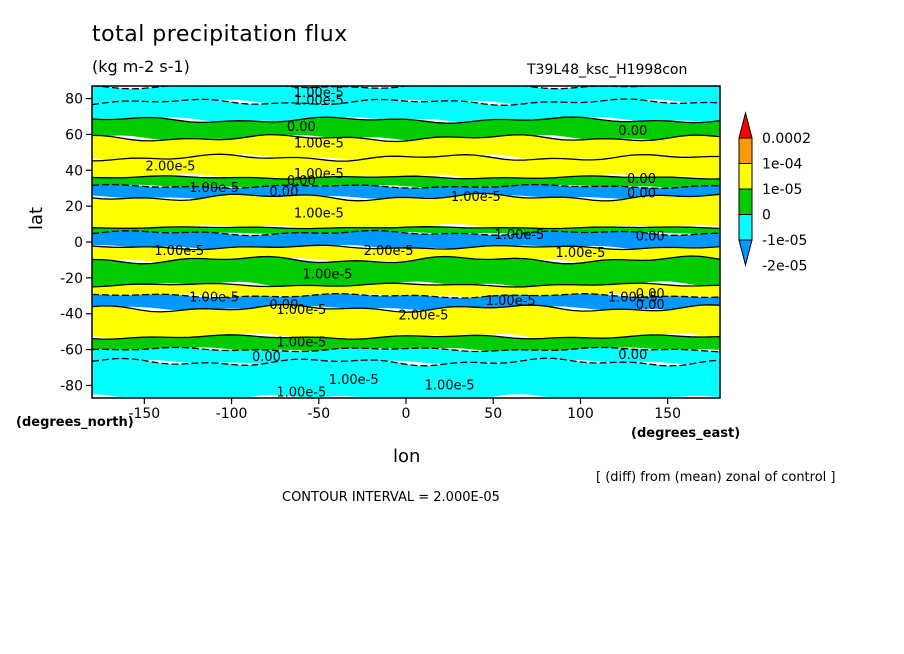 This screenshot has height=654, width=904. What do you see at coordinates (391, 497) in the screenshot?
I see `contour-interval: CONTOUR INTERVAL = 2.000E-05` at bounding box center [391, 497].